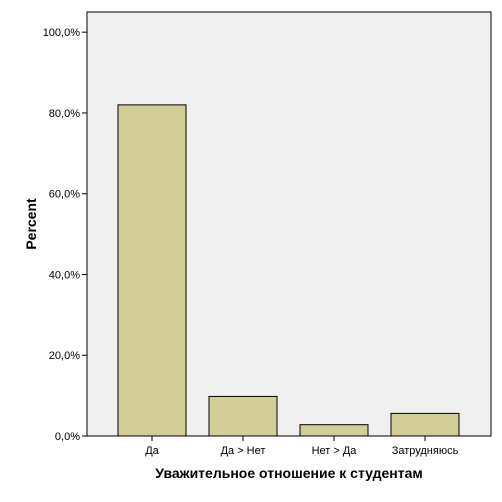 Image resolution: width=502 pixels, height=502 pixels. I want to click on y-tick-label: 80,0%, so click(64, 114).